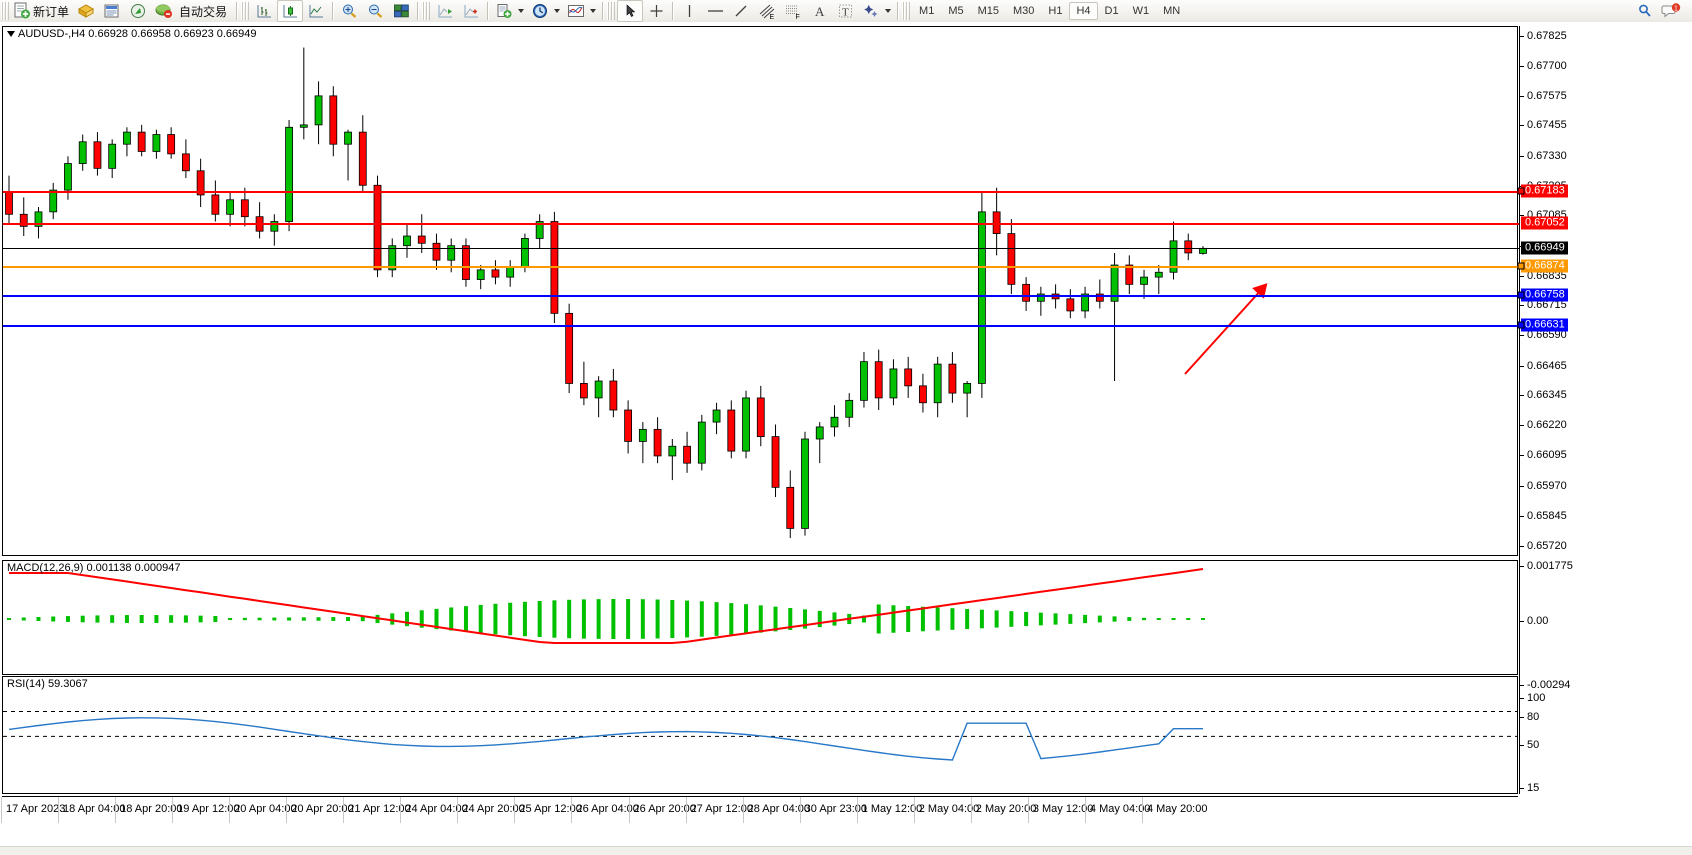  I want to click on autotrading-button, so click(164, 11).